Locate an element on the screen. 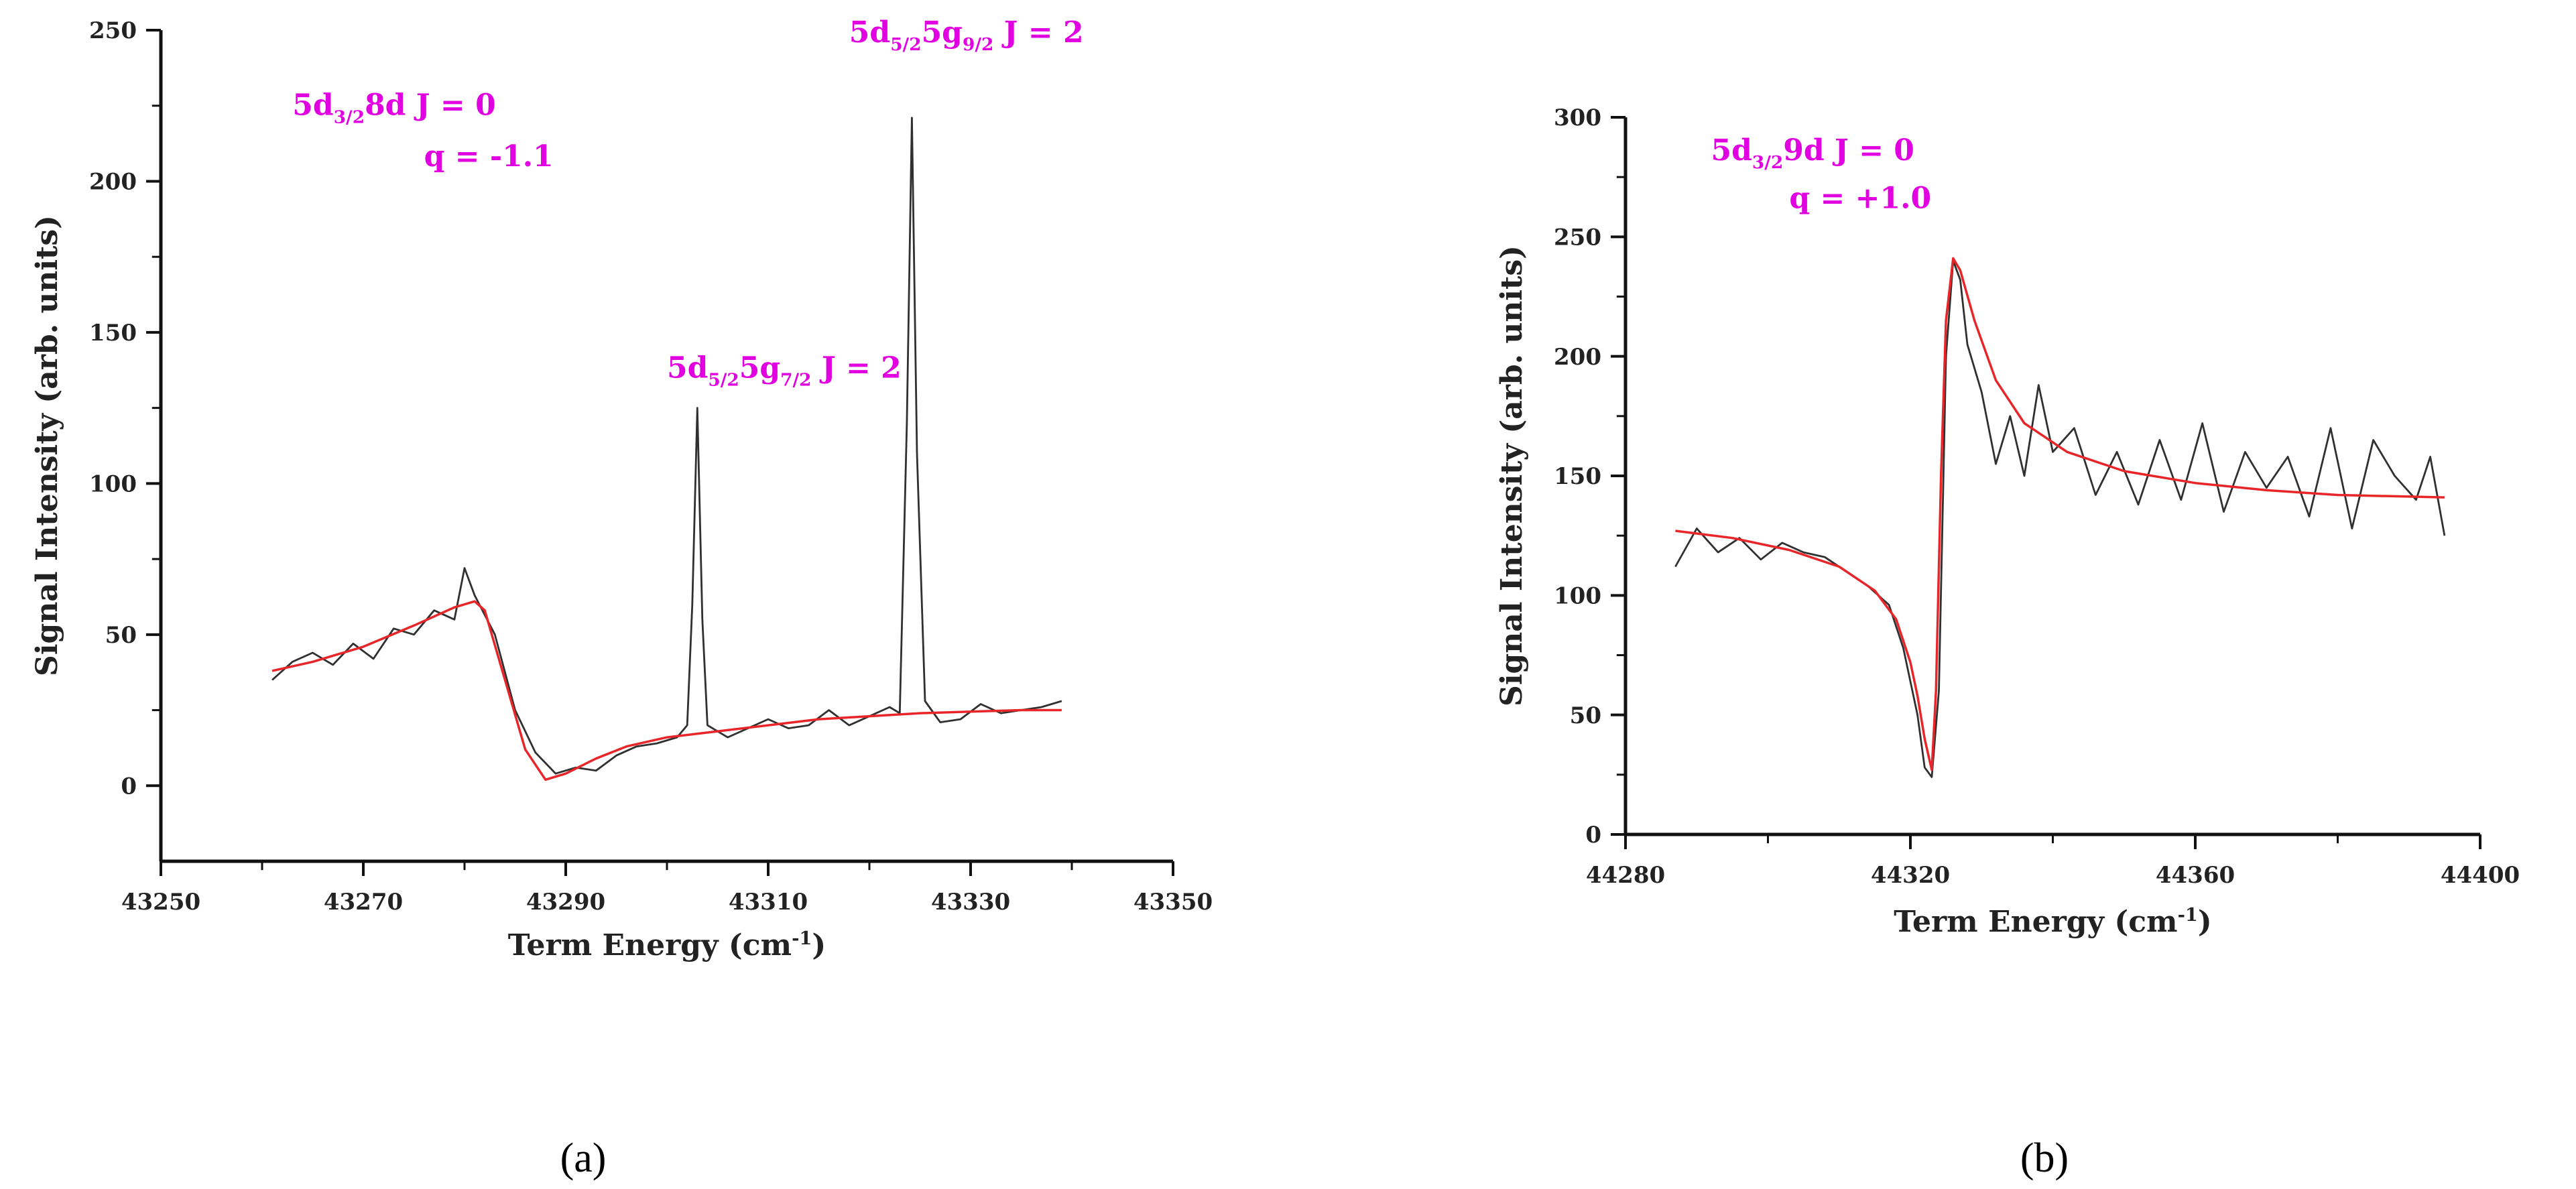 The image size is (2576, 1189). panel-label-a: (a) is located at coordinates (583, 1158).